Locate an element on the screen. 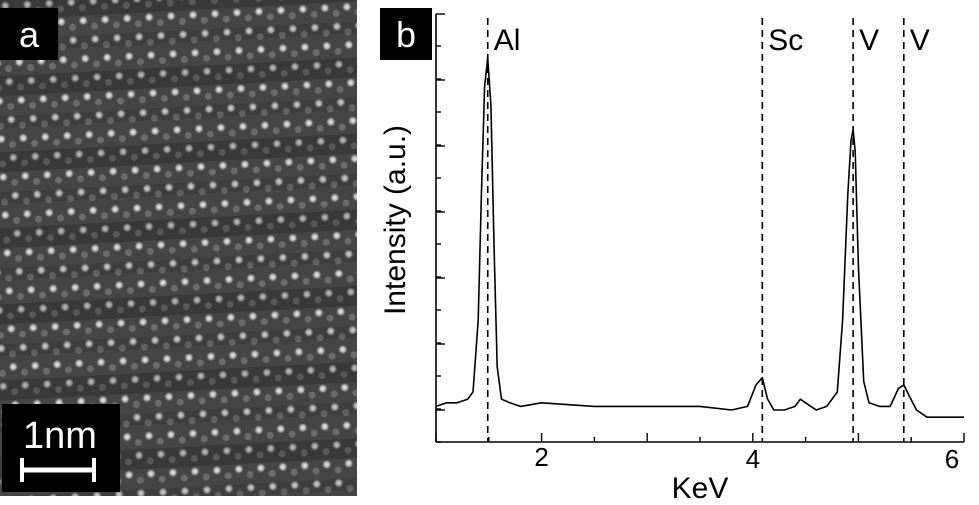 The height and width of the screenshot is (505, 979). y-axis-title: Intensity (a.u.) is located at coordinates (395, 220).